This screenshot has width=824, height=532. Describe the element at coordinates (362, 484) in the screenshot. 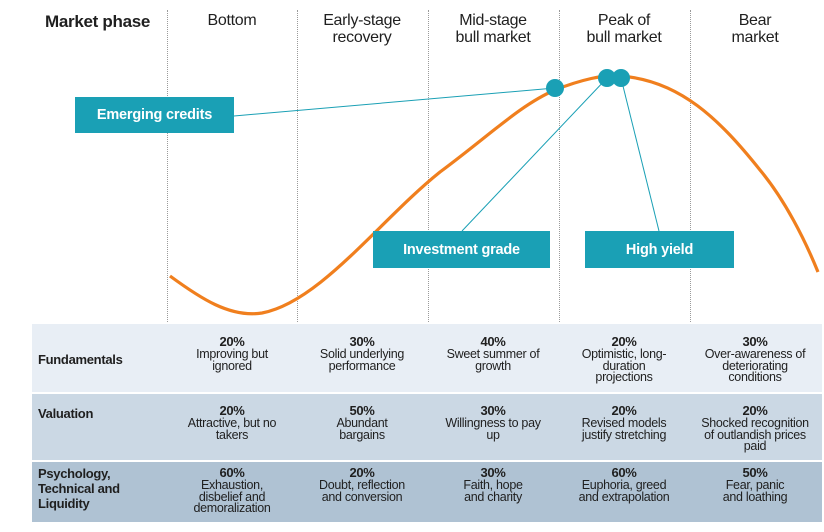

I see `cell-psychology-early: 20% Doubt, reflection and conversion` at that location.